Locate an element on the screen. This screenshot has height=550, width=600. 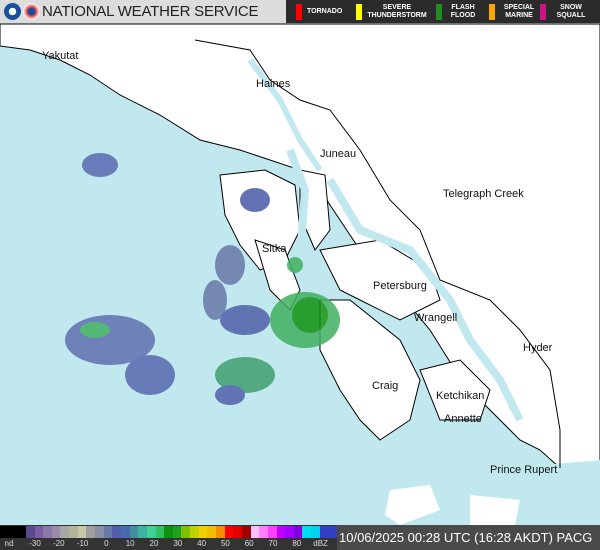
warning-flash-flood: FLASH FLOOD is located at coordinates (461, 12).